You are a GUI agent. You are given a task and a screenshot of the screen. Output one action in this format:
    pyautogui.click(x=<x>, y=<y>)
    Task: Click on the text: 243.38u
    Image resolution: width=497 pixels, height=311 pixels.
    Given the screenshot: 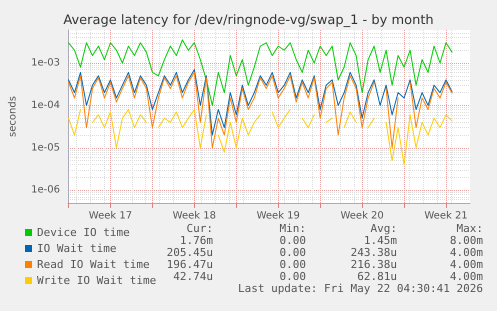 What is the action you would take?
    pyautogui.click(x=373, y=252)
    